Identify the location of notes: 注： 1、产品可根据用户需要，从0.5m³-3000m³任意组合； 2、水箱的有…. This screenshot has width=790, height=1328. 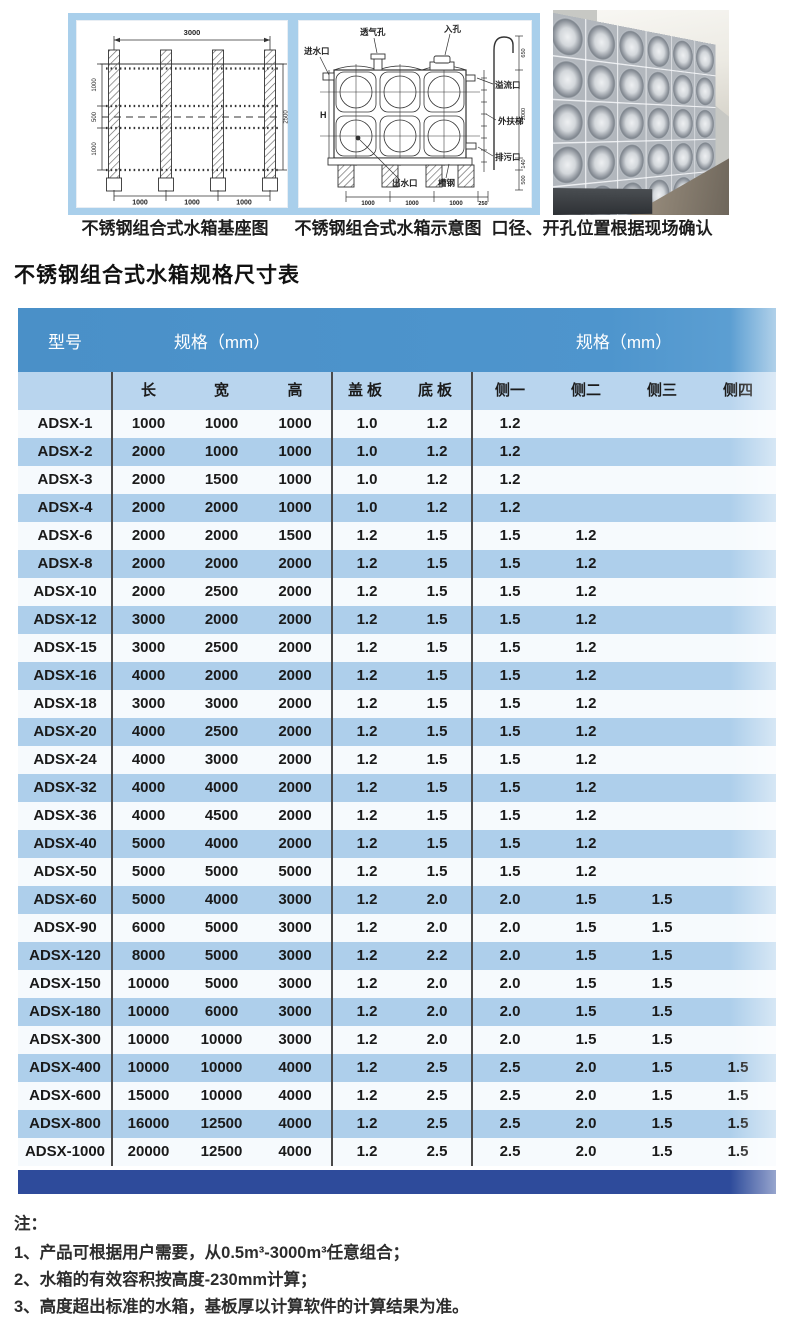
(241, 1266).